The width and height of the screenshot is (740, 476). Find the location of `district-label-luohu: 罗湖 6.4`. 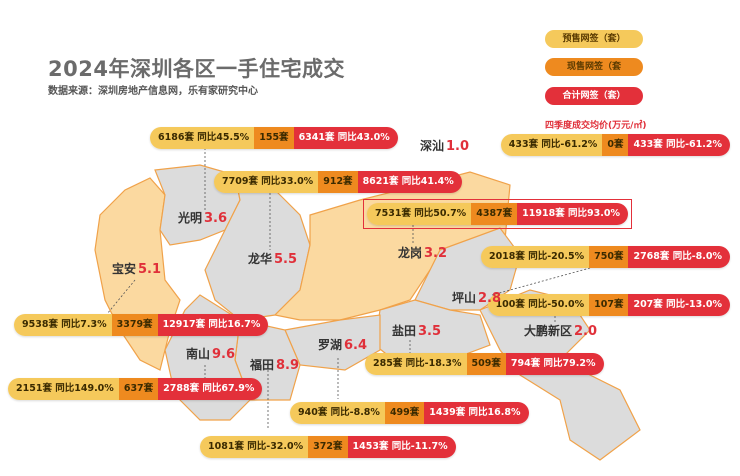

district-label-luohu: 罗湖 6.4 is located at coordinates (342, 344).